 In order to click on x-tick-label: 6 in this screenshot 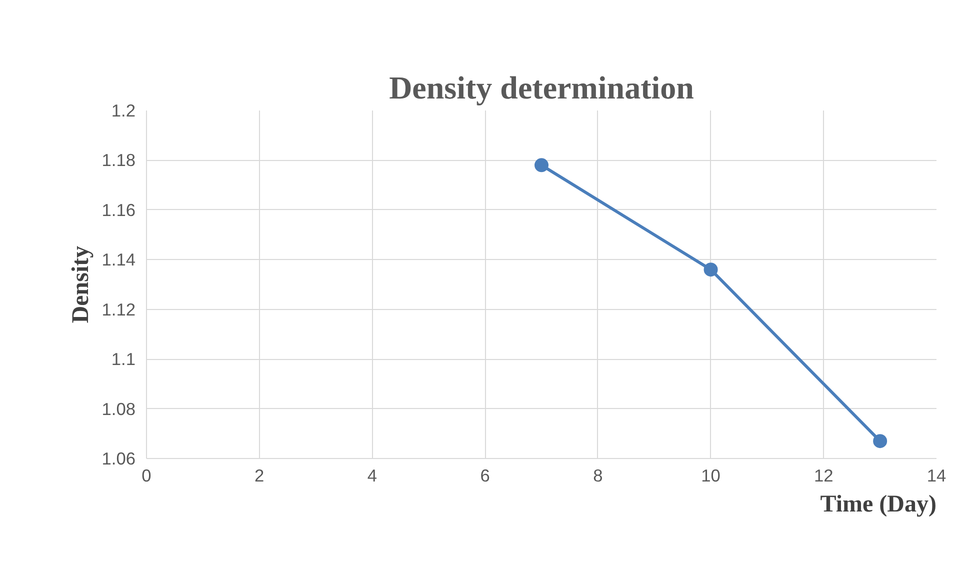, I will do `click(485, 476)`.